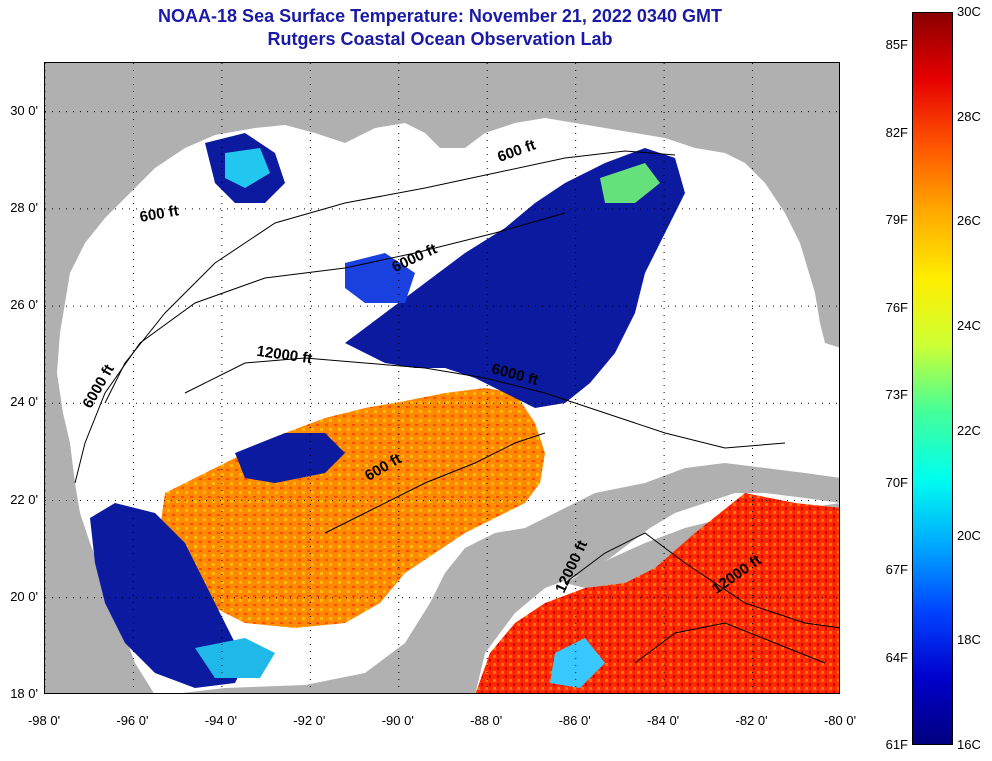  Describe the element at coordinates (969, 326) in the screenshot. I see `celsius-tick-label: 24C` at that location.